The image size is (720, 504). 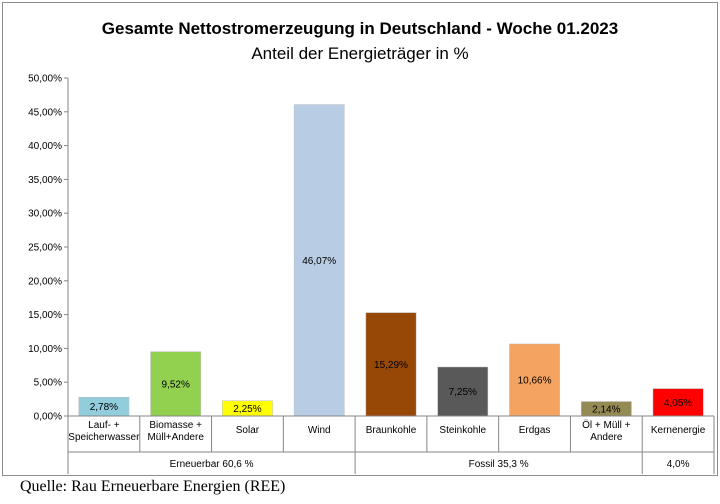 I want to click on data-label: 46,07%, so click(x=319, y=261).